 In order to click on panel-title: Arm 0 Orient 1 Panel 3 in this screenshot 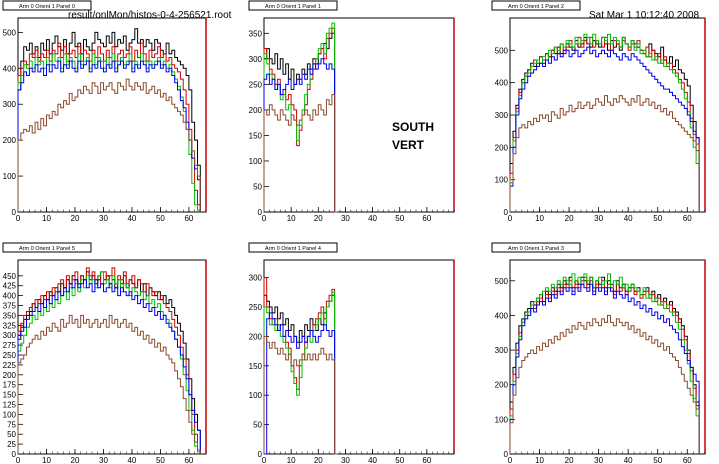, I will do `click(536, 249)`.